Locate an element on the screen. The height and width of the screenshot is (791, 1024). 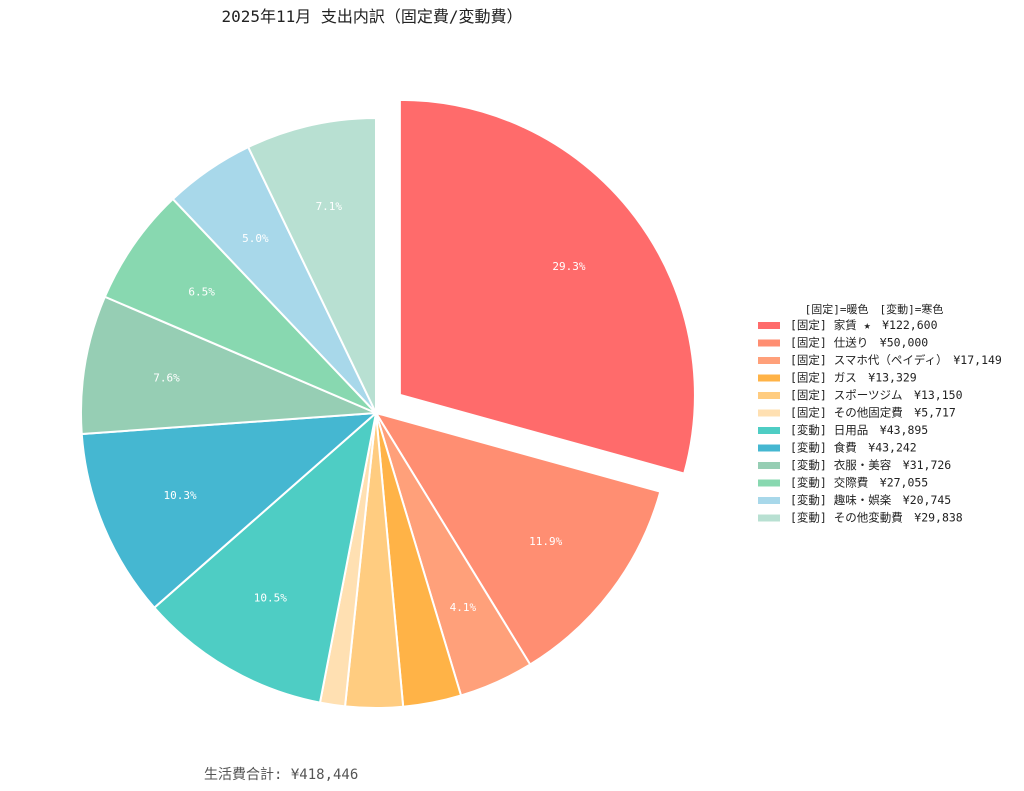
legend-label: [固定] 仕送り ¥50,000 is located at coordinates (859, 343).